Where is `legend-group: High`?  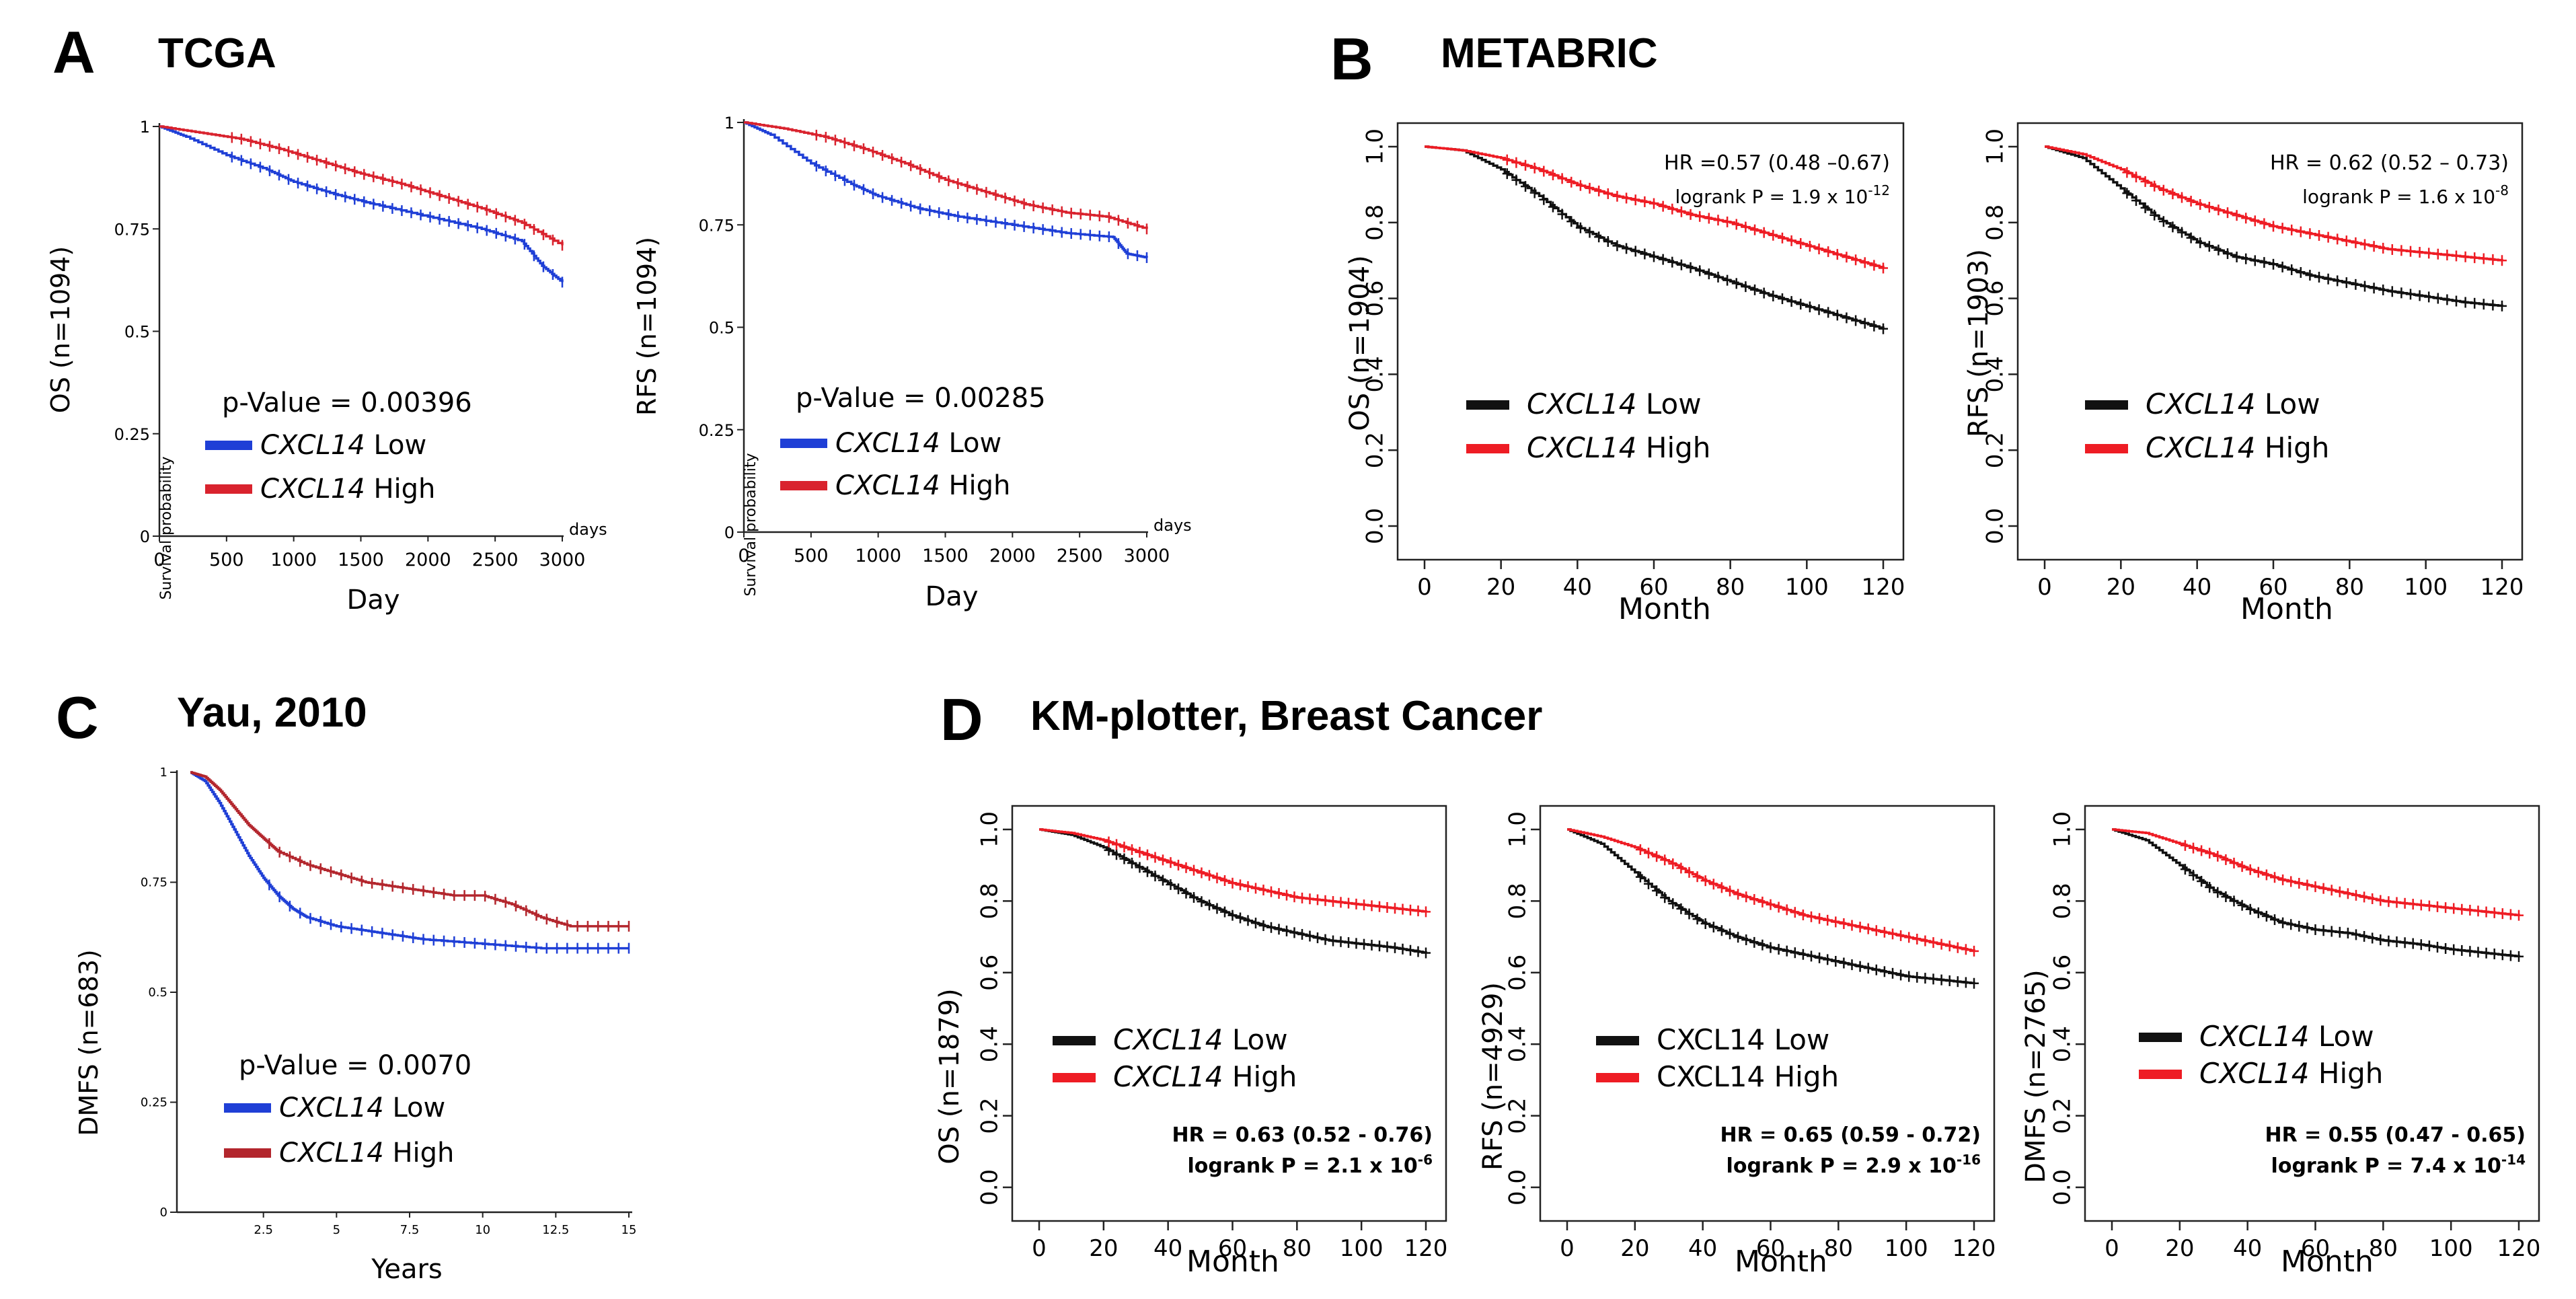 legend-group: High is located at coordinates (404, 489).